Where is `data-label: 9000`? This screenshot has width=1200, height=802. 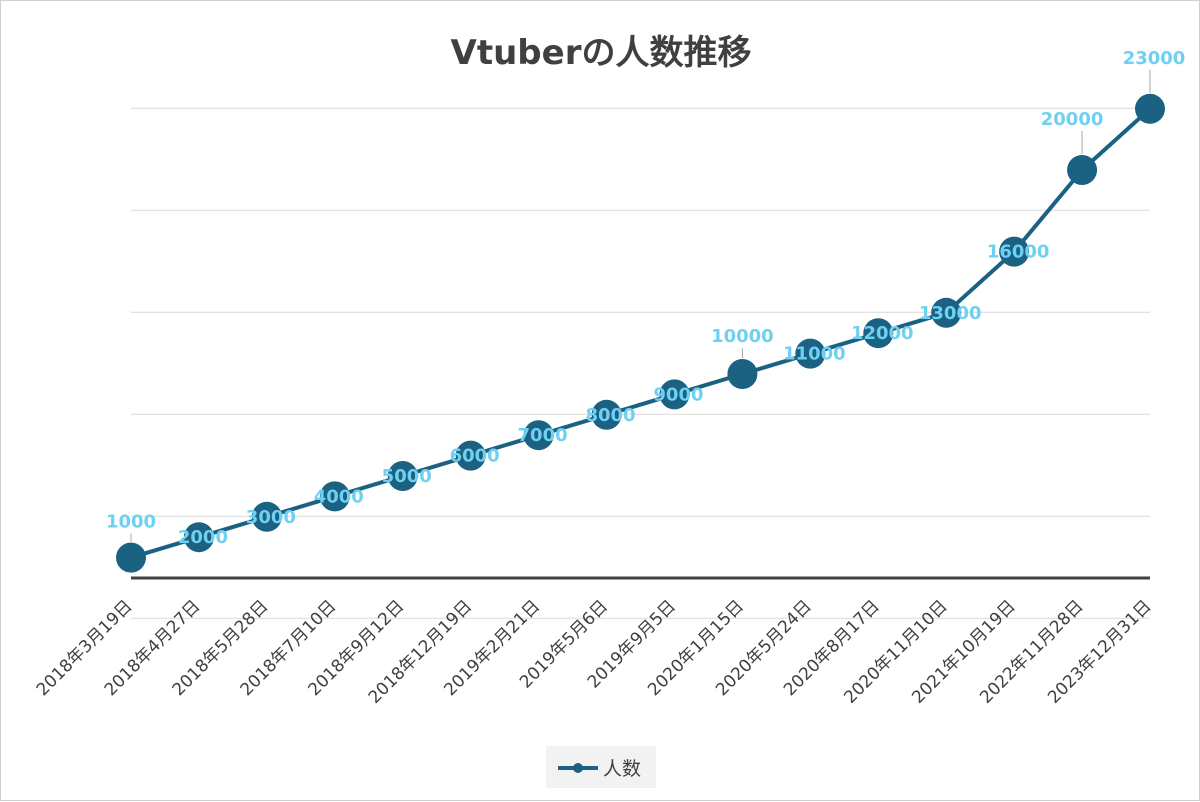
data-label: 9000 is located at coordinates (678, 394).